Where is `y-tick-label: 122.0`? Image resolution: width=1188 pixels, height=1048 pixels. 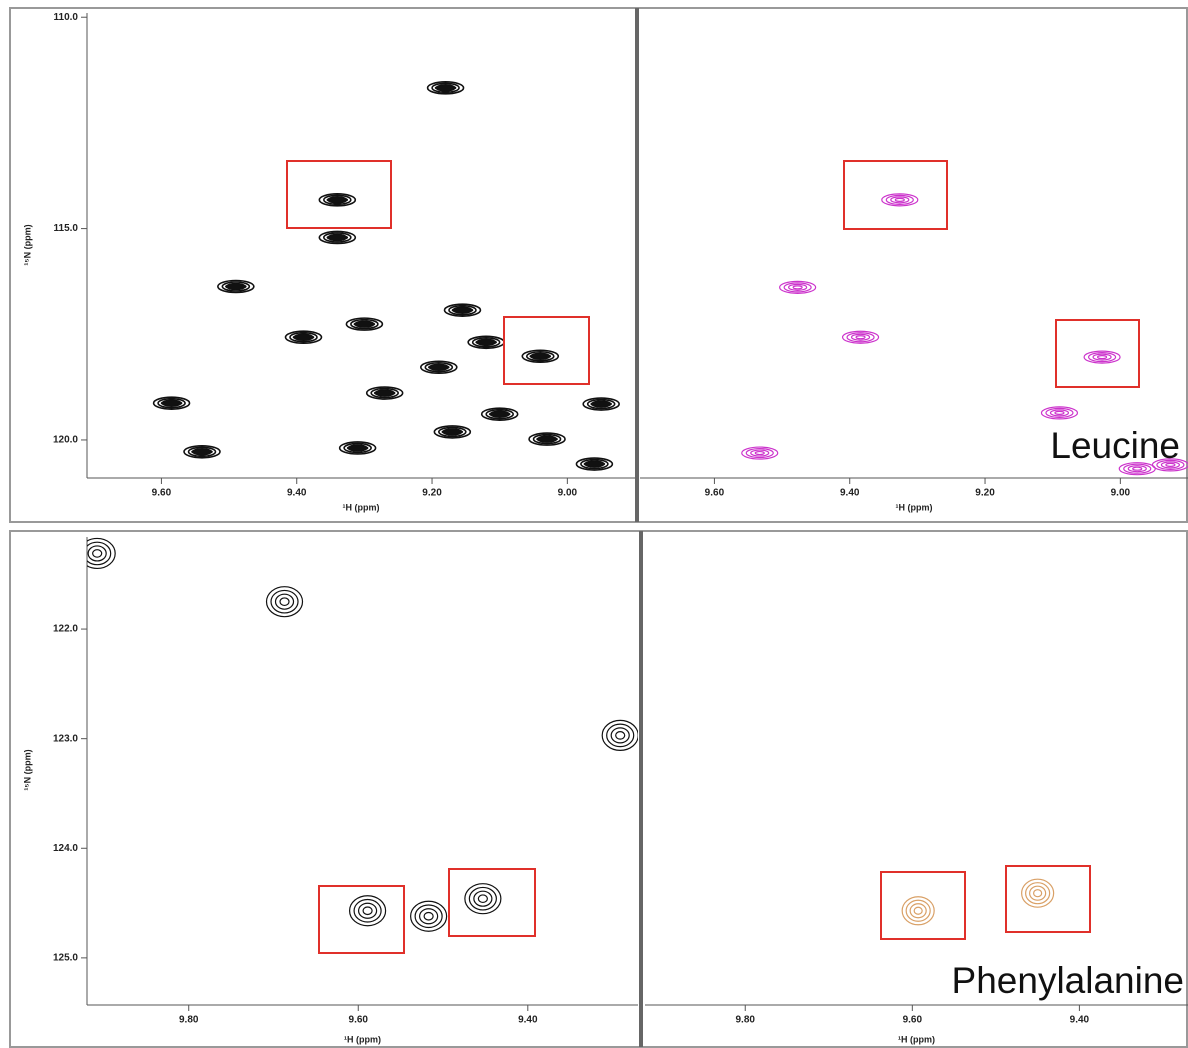 y-tick-label: 122.0 is located at coordinates (65, 629).